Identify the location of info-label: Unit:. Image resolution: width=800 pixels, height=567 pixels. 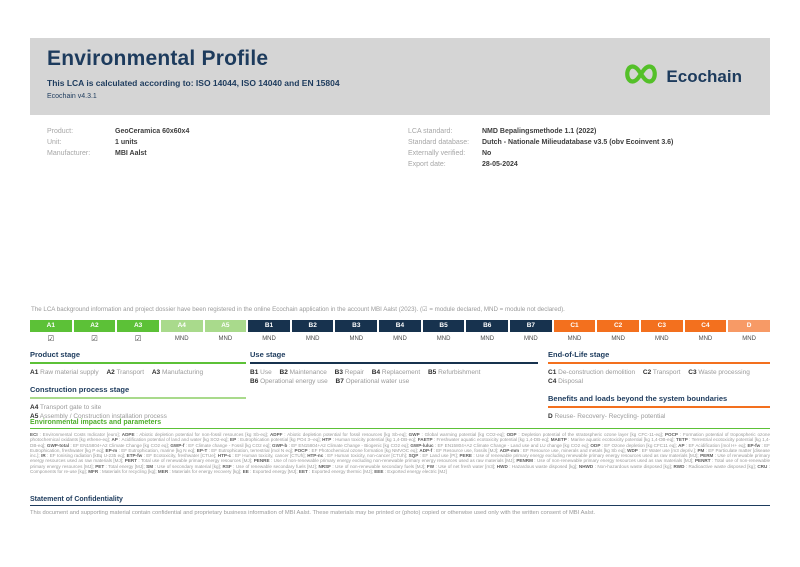
(54, 142).